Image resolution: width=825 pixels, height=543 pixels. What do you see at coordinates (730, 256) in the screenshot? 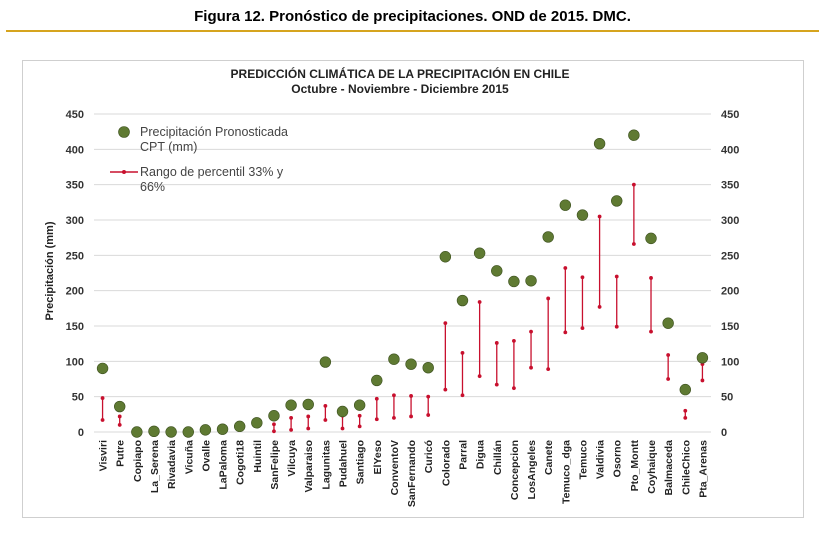
I see `y-tick-right: 250` at bounding box center [730, 256].